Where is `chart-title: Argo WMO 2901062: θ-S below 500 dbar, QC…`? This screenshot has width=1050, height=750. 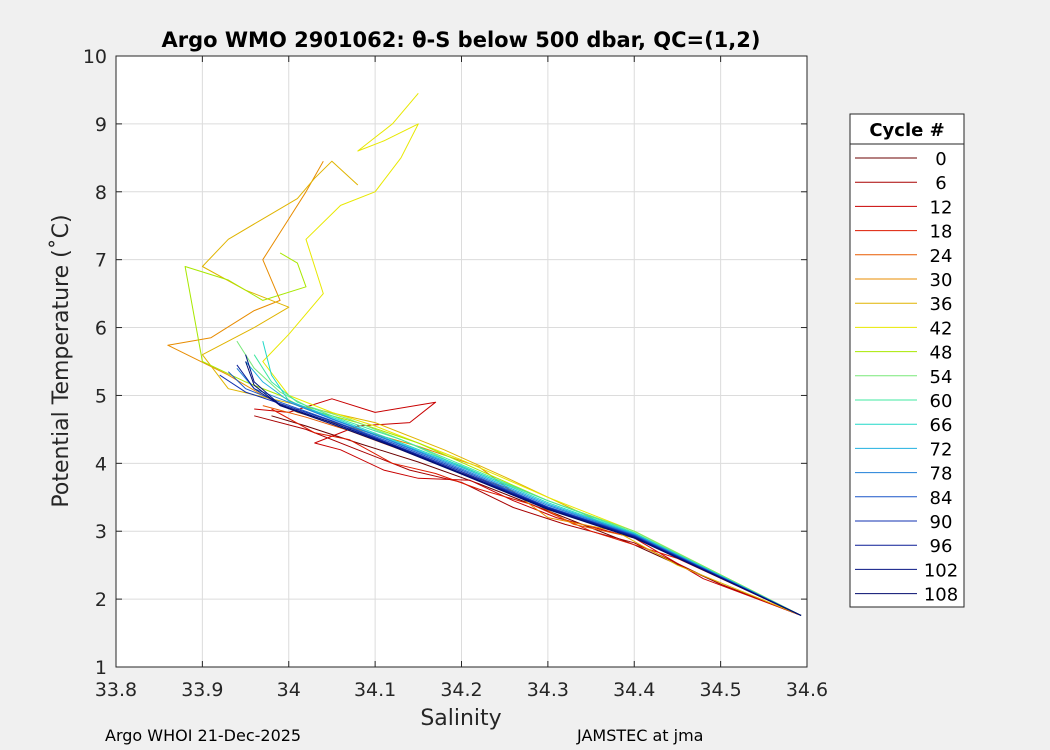
chart-title: Argo WMO 2901062: θ-S below 500 dbar, QC… is located at coordinates (461, 40).